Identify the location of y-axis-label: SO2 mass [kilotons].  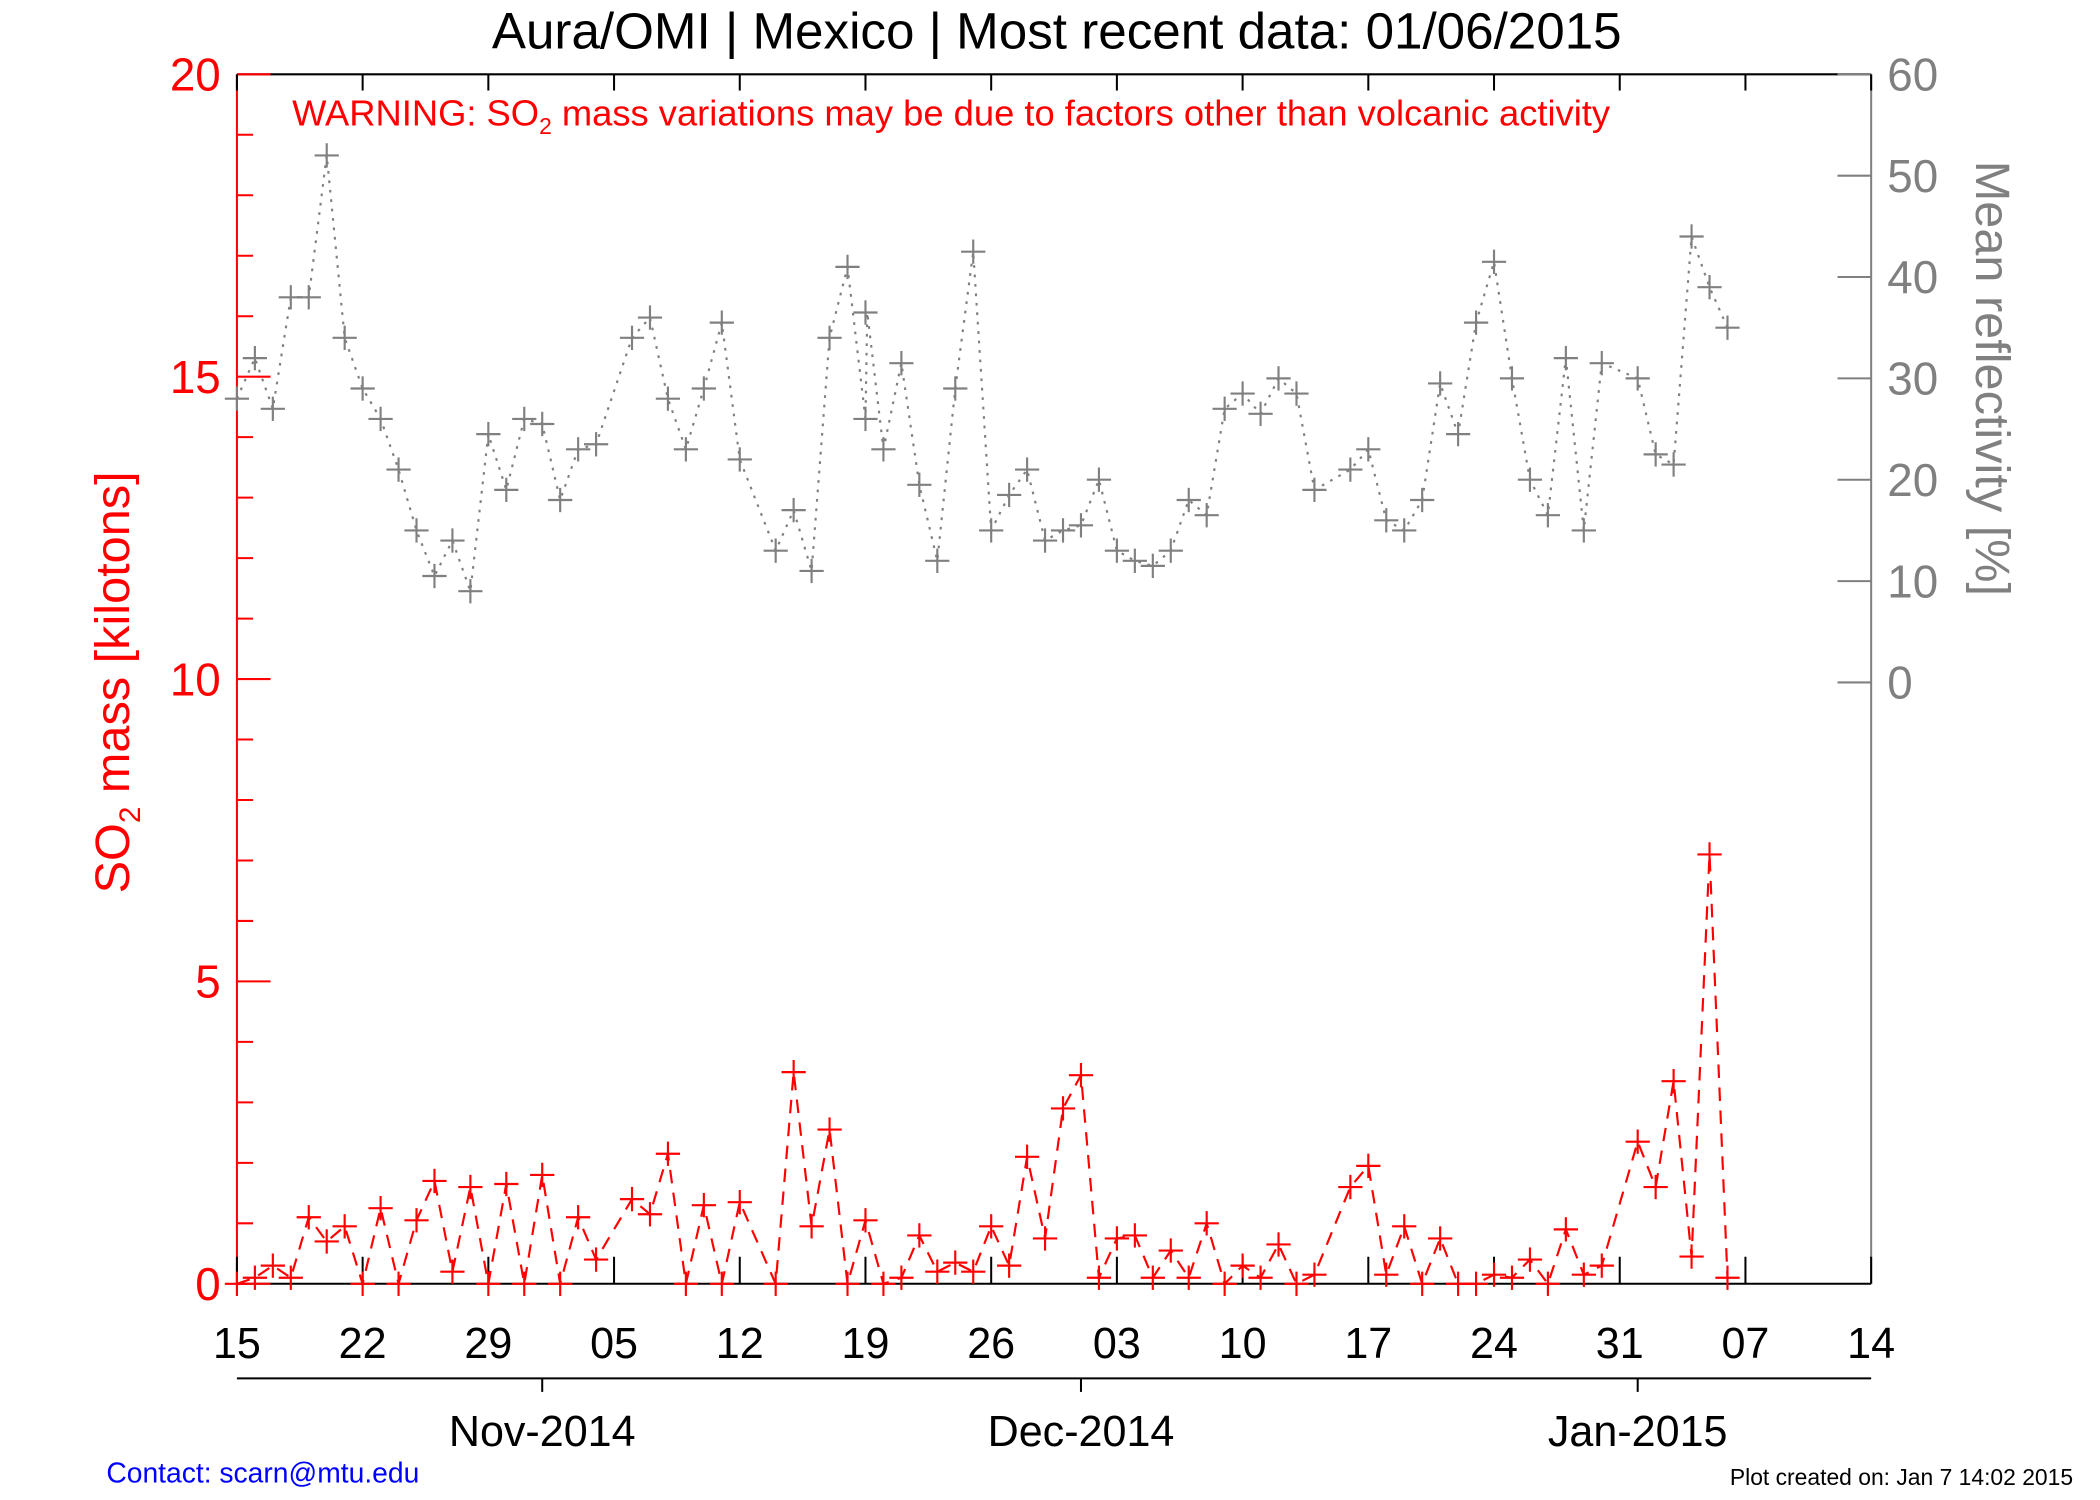
(116, 682).